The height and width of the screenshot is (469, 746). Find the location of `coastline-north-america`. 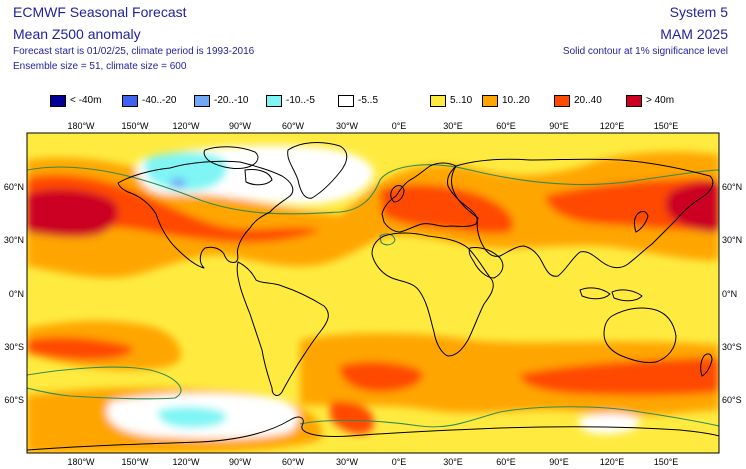

coastline-north-america is located at coordinates (205, 214).